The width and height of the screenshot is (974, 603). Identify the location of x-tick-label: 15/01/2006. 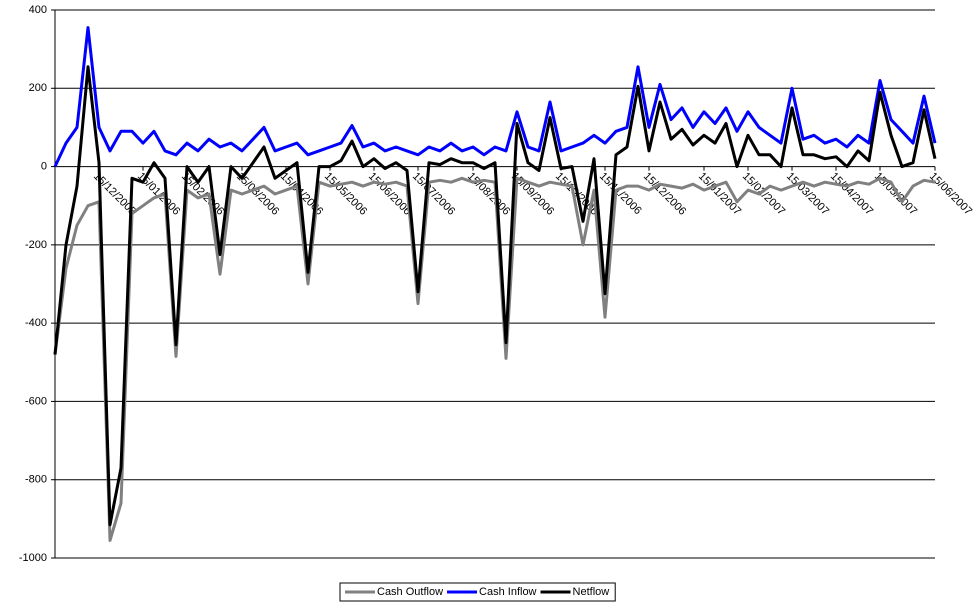
(158, 193).